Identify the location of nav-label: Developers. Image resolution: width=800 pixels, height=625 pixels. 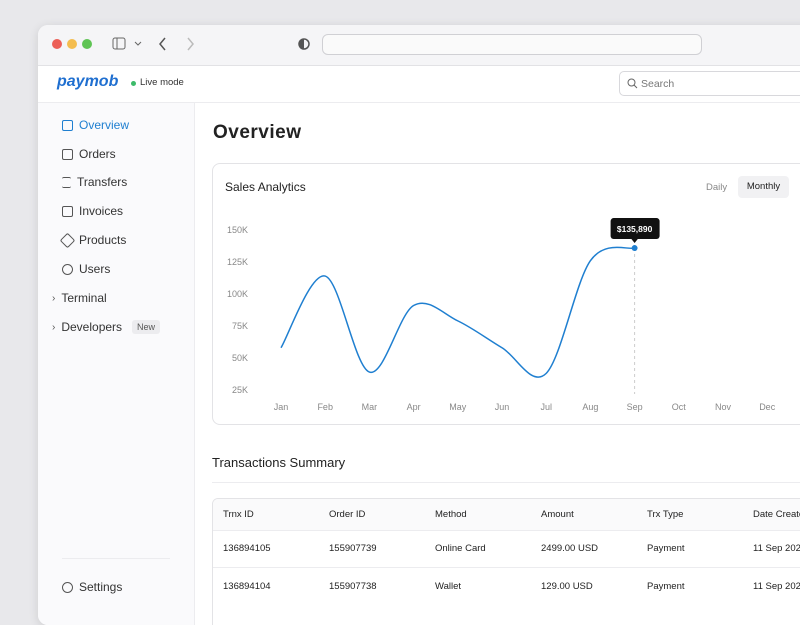
(92, 327).